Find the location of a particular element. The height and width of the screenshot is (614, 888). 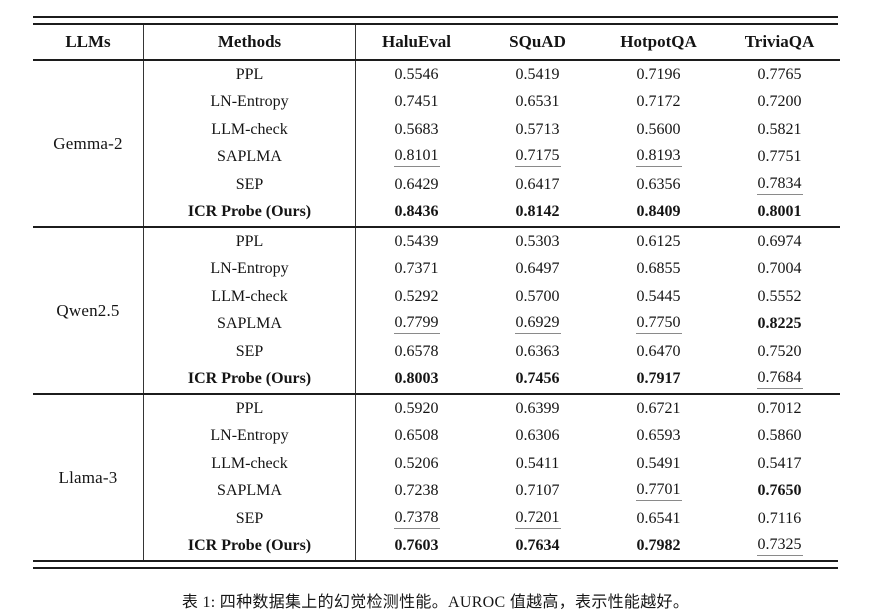

auroc-value: 0.5683 is located at coordinates (416, 129).